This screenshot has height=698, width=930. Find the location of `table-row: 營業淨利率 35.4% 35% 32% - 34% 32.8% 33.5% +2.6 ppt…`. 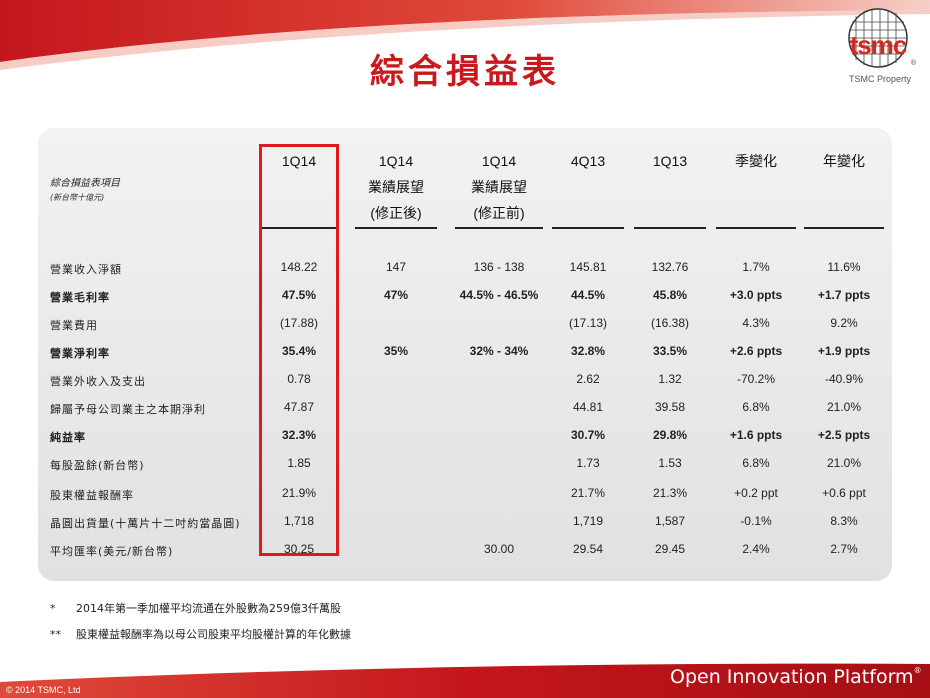

table-row: 營業淨利率 35.4% 35% 32% - 34% 32.8% 33.5% +2.6 ppt… is located at coordinates (465, 352).